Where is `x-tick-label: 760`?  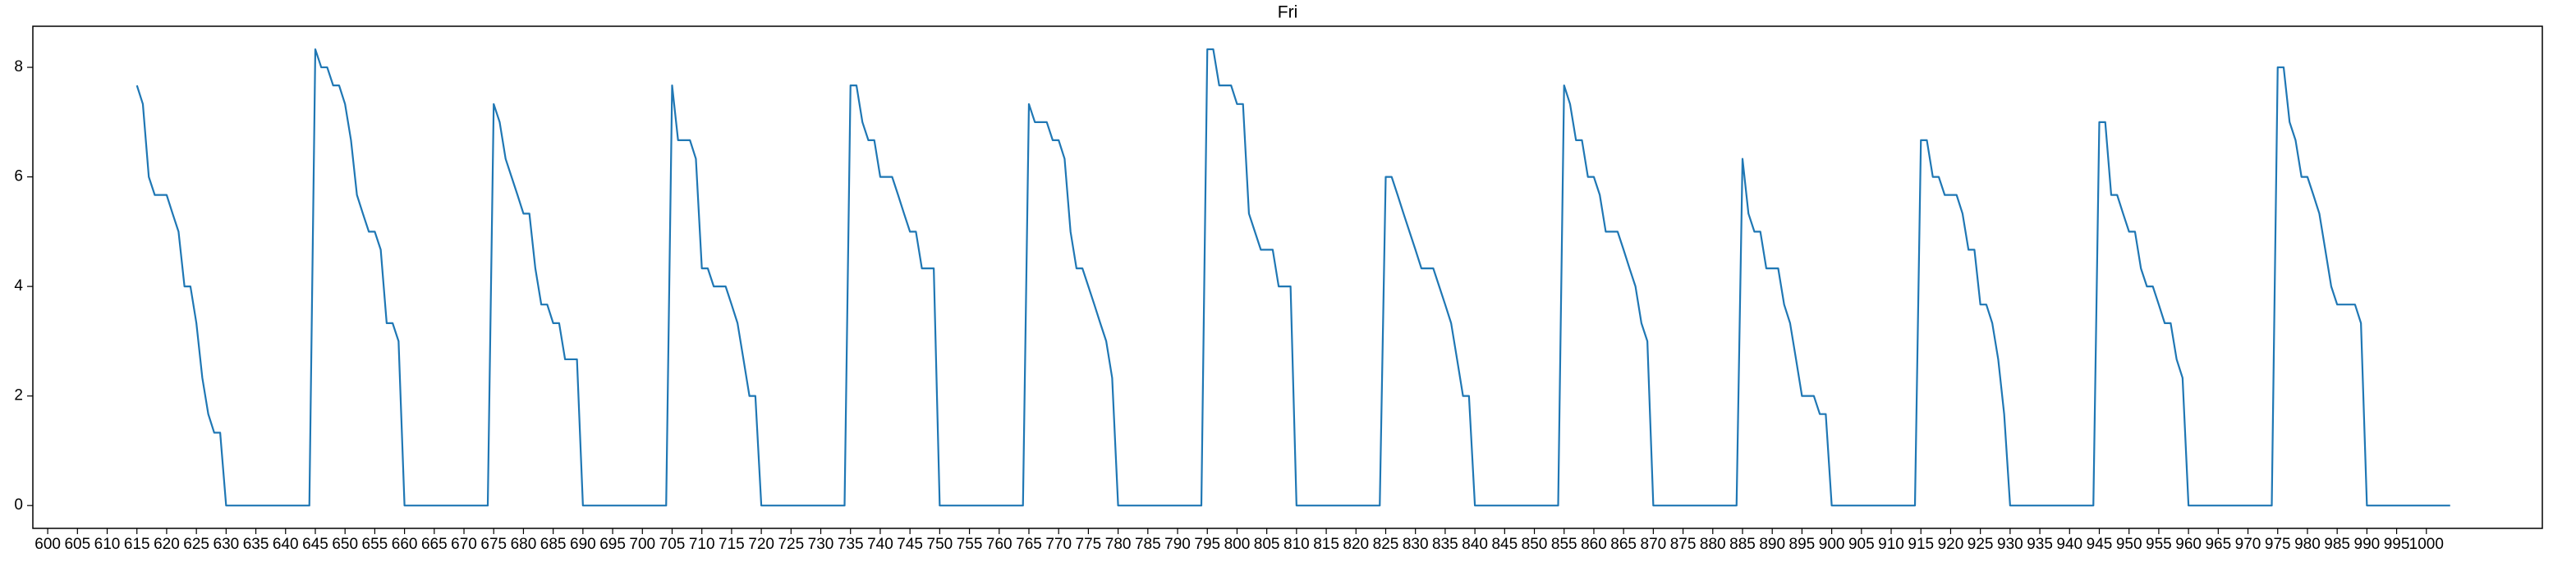 x-tick-label: 760 is located at coordinates (999, 544).